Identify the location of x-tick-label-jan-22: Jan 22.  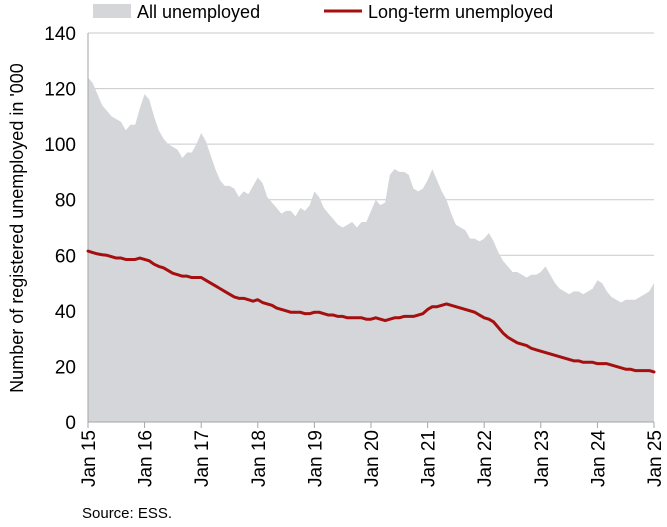
(485, 458).